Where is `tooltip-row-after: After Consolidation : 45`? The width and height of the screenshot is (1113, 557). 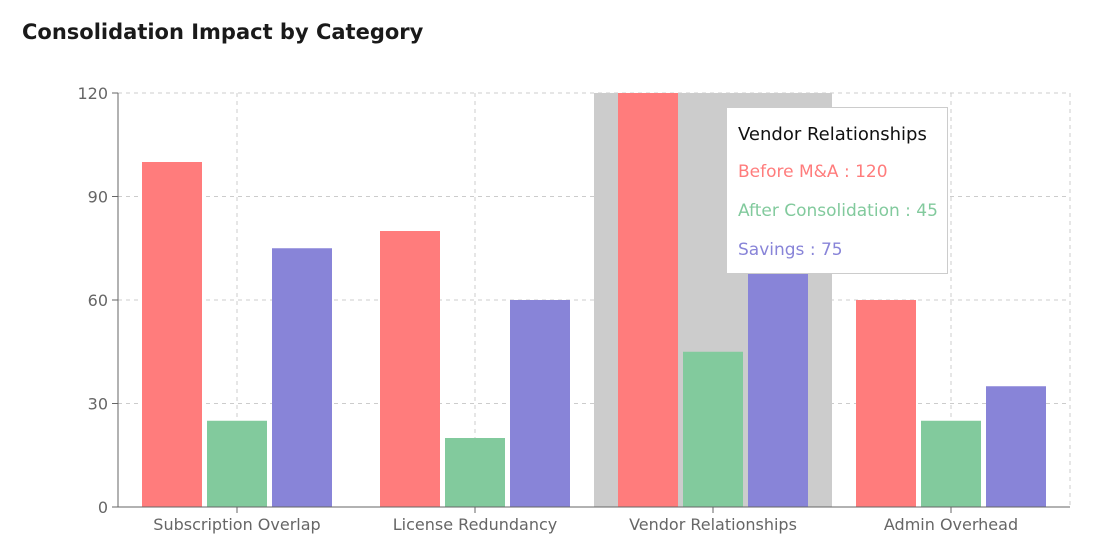 tooltip-row-after: After Consolidation : 45 is located at coordinates (838, 211).